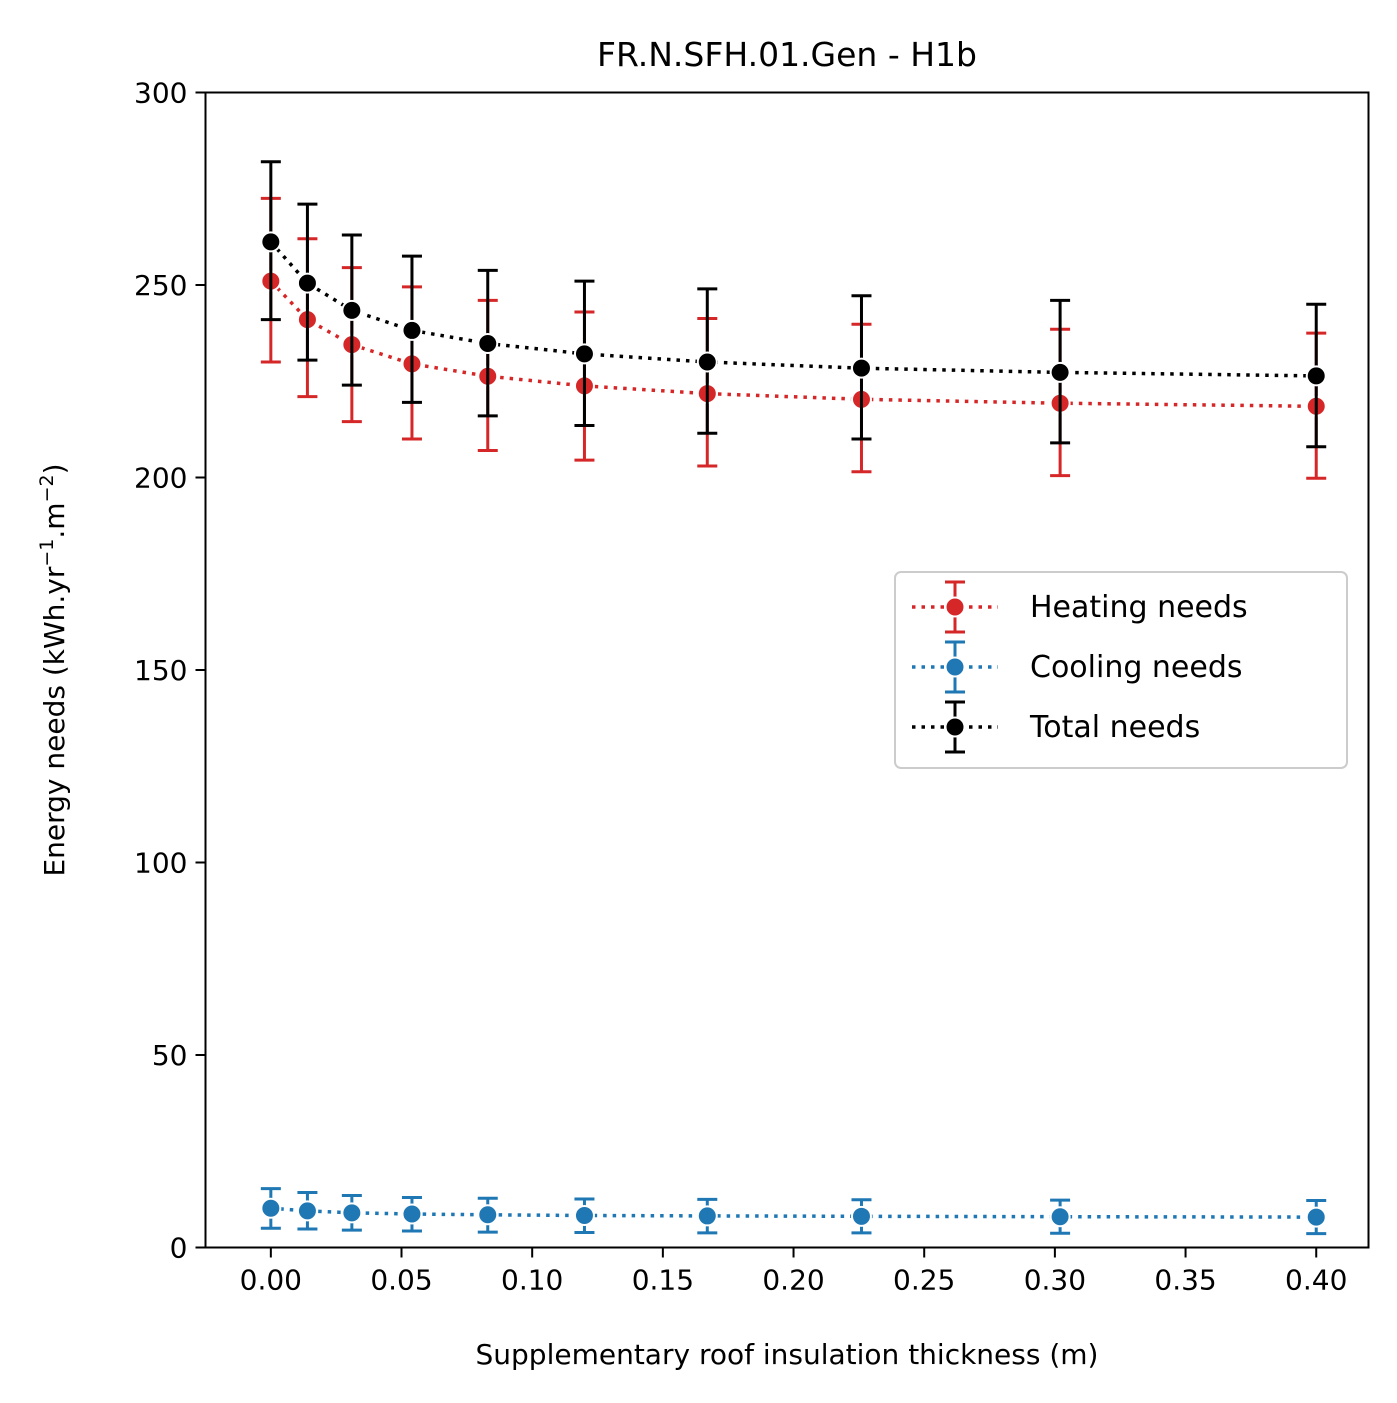 The height and width of the screenshot is (1403, 1397). What do you see at coordinates (271, 1280) in the screenshot?
I see `x-tick-label: 0.00` at bounding box center [271, 1280].